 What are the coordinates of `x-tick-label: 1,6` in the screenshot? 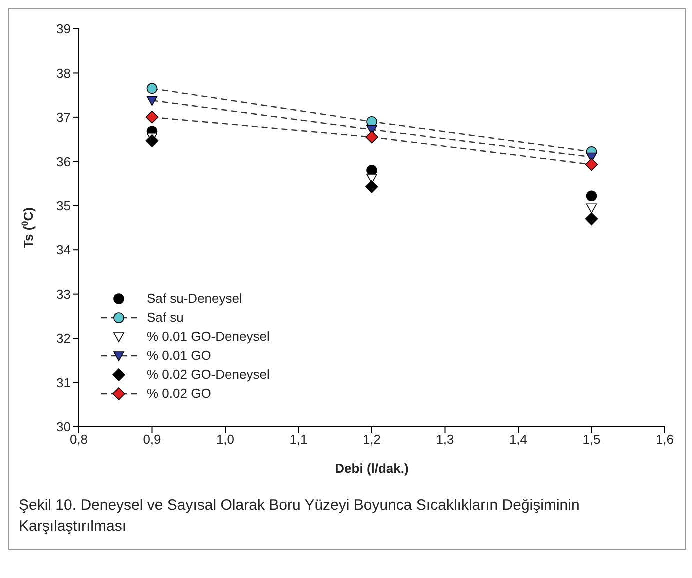 It's located at (665, 440).